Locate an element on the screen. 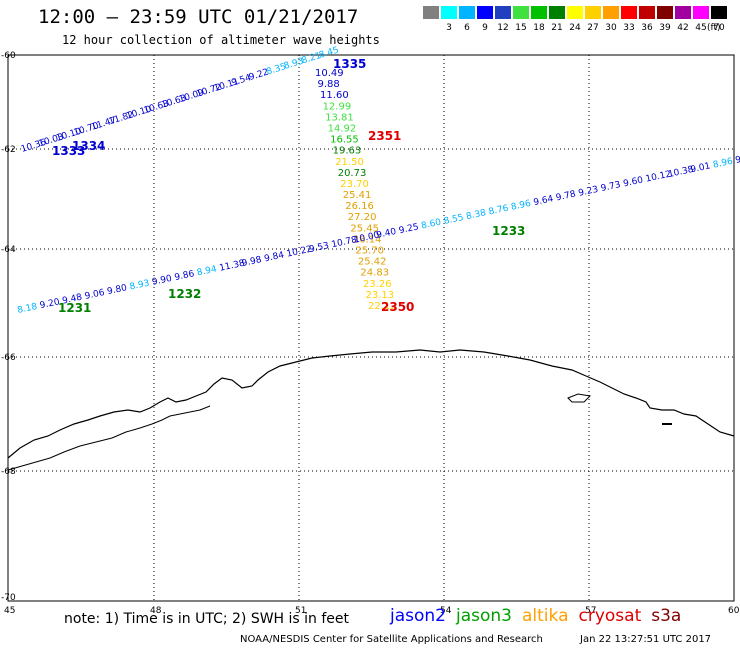 The image size is (740, 650). lat-tick-label: -70 is located at coordinates (8, 598).